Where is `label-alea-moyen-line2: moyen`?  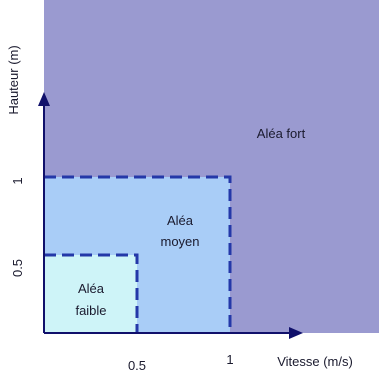
label-alea-moyen-line2: moyen is located at coordinates (179, 241).